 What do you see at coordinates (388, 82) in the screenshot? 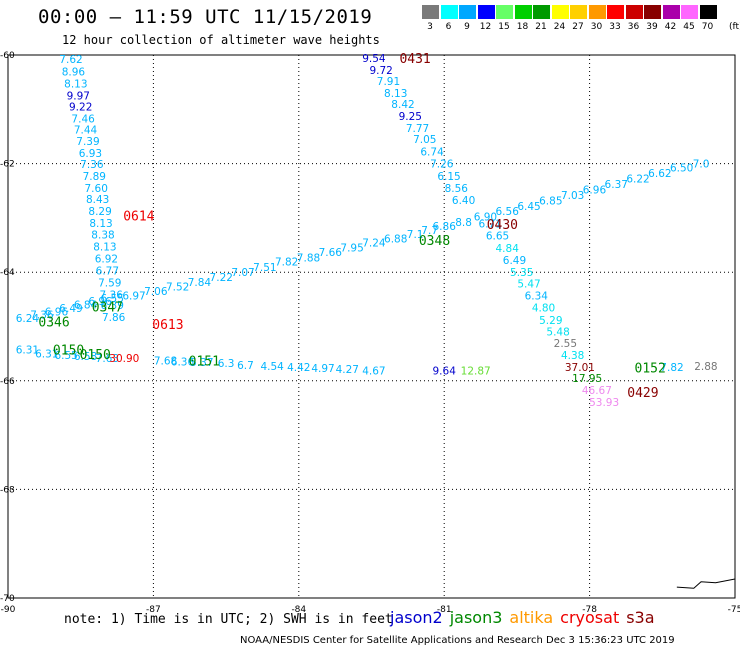
I see `wave-height-value: 7.91` at bounding box center [388, 82].